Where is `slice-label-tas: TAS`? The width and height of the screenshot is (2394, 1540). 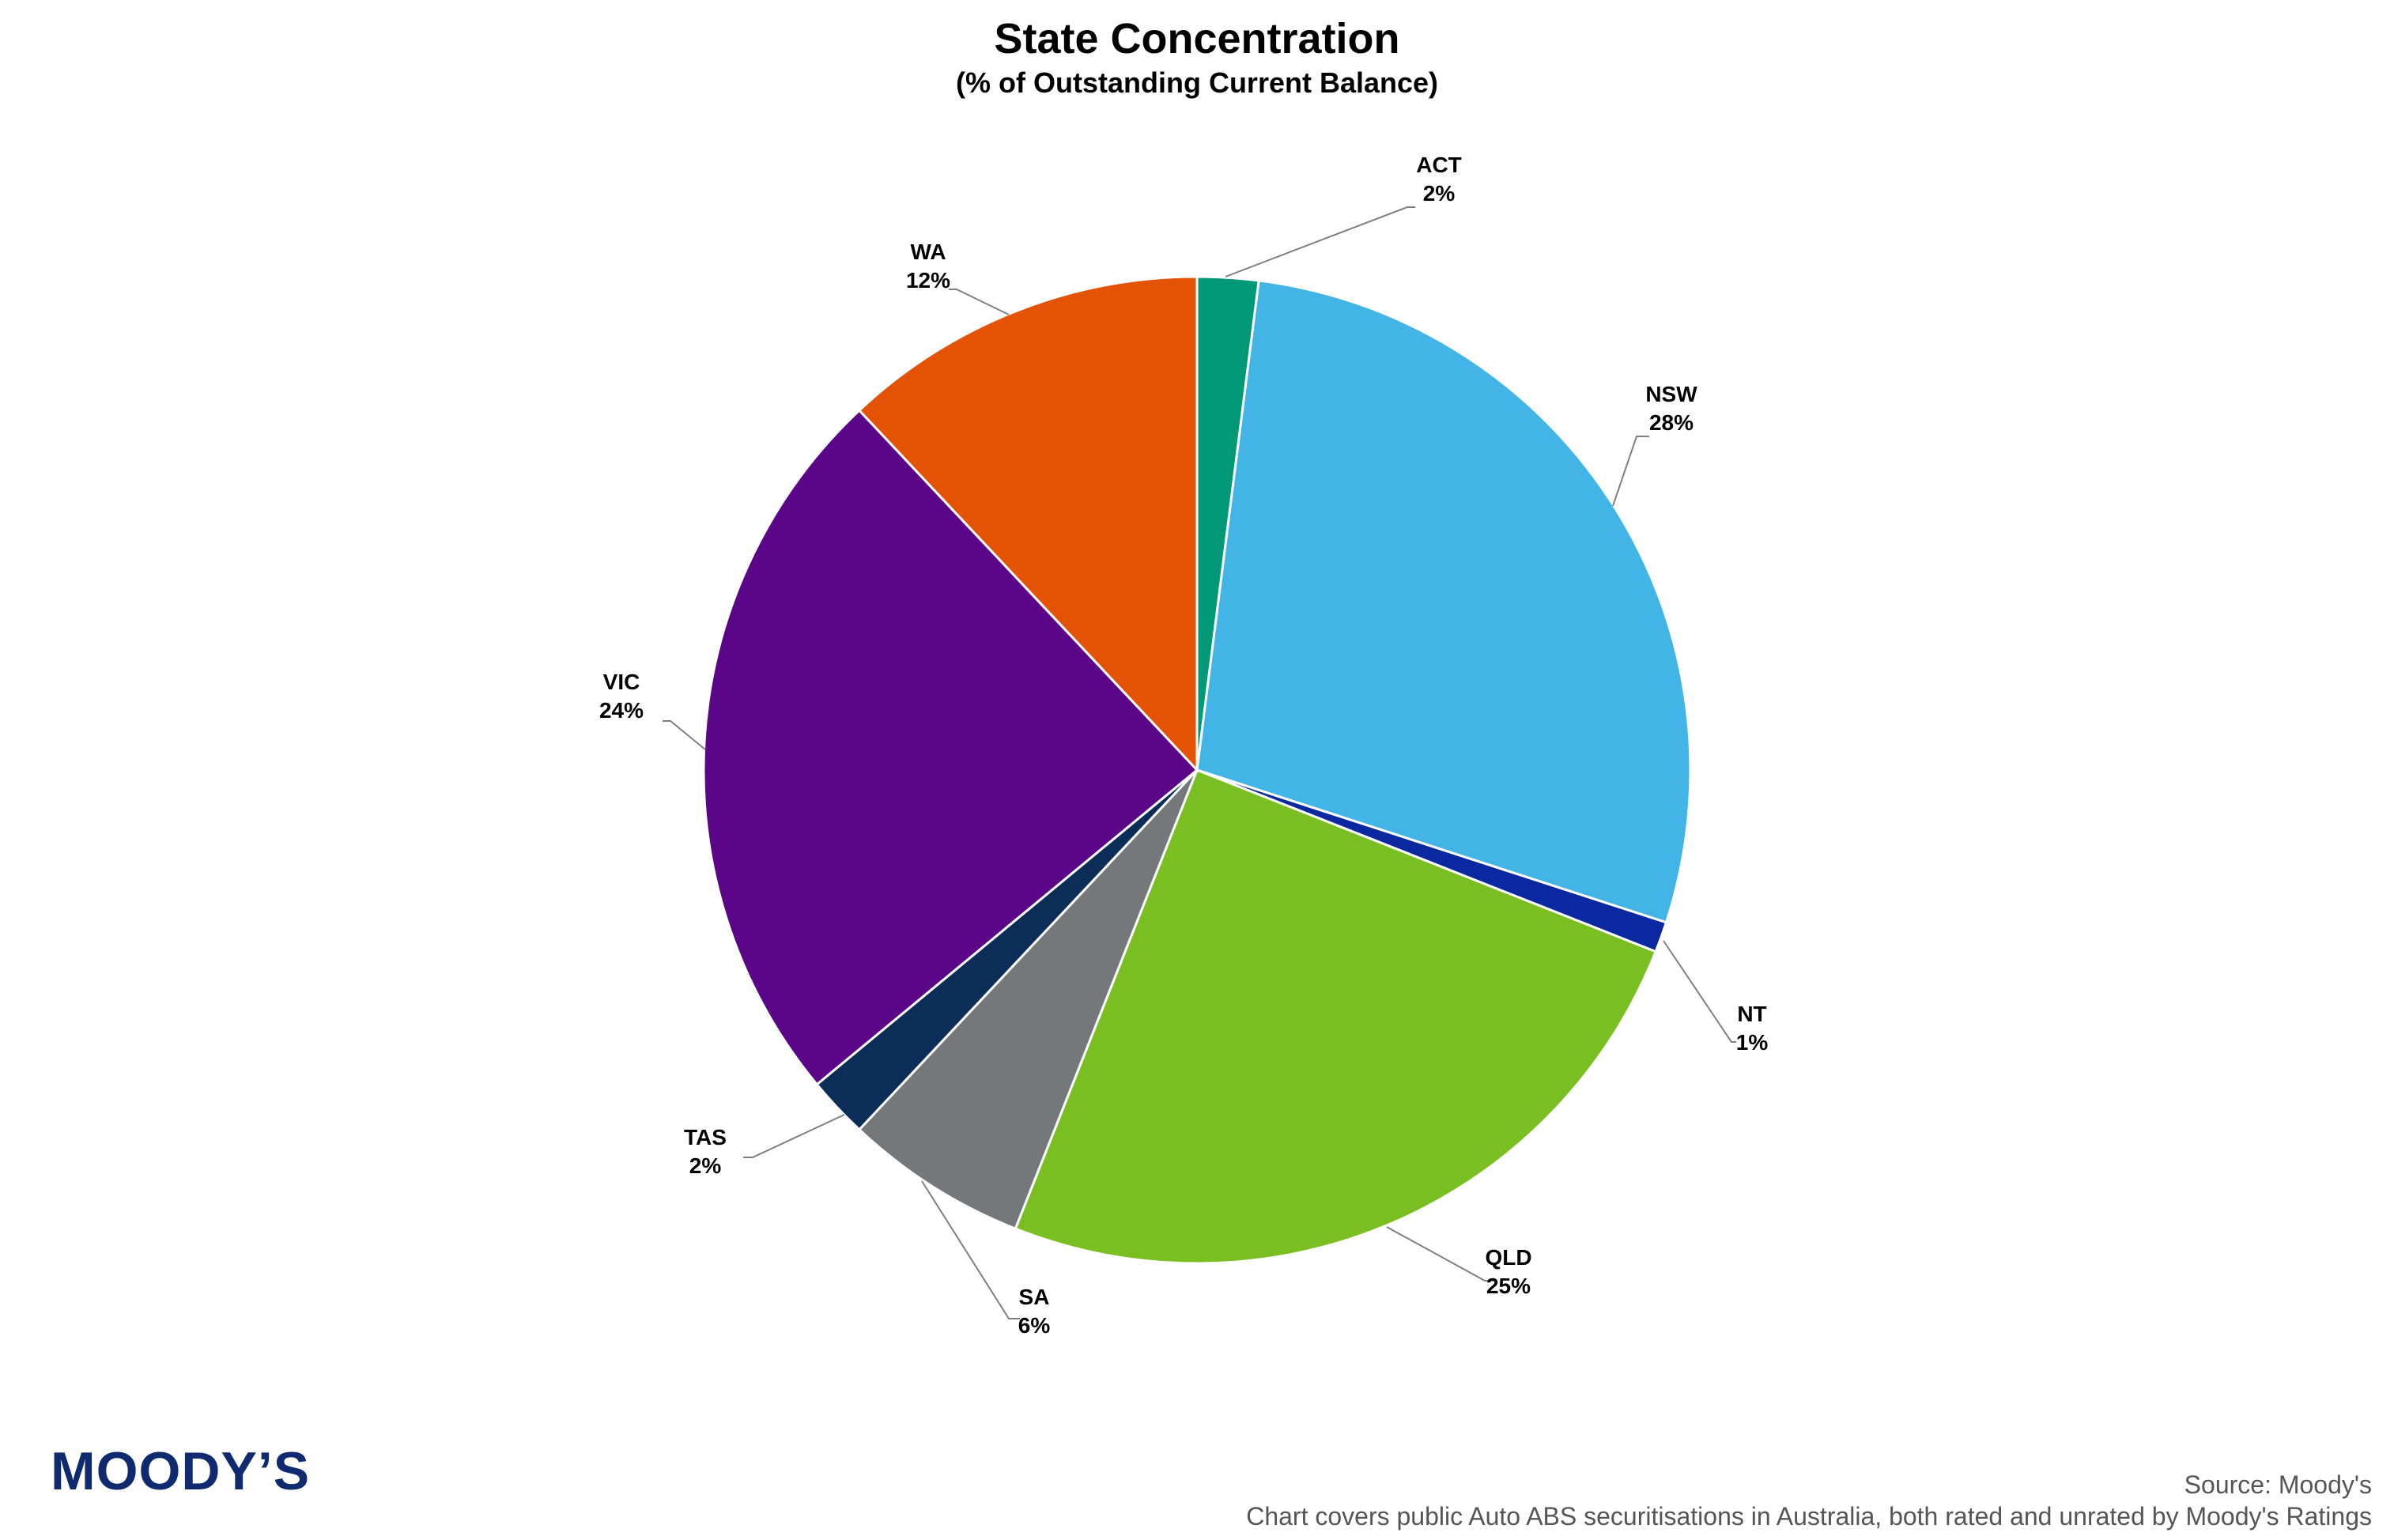 slice-label-tas: TAS is located at coordinates (705, 1137).